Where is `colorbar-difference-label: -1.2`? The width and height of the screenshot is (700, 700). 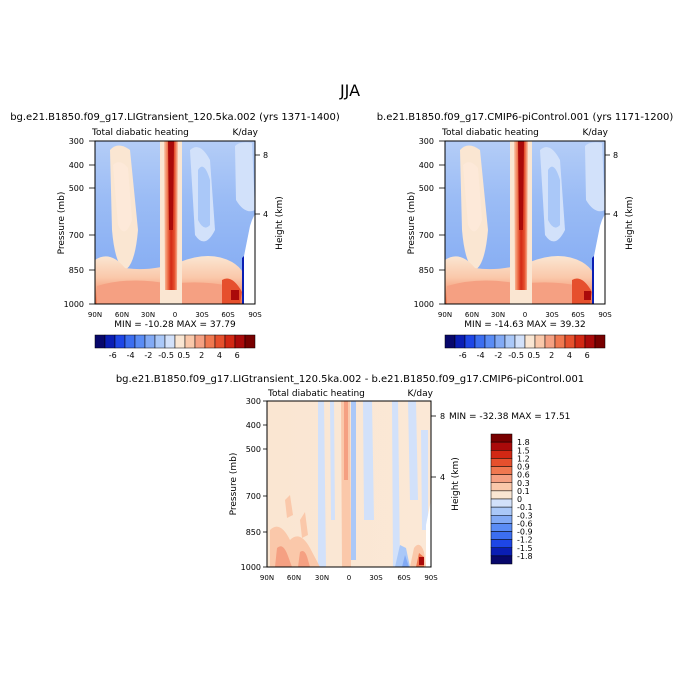 colorbar-difference-label: -1.2 is located at coordinates (525, 540).